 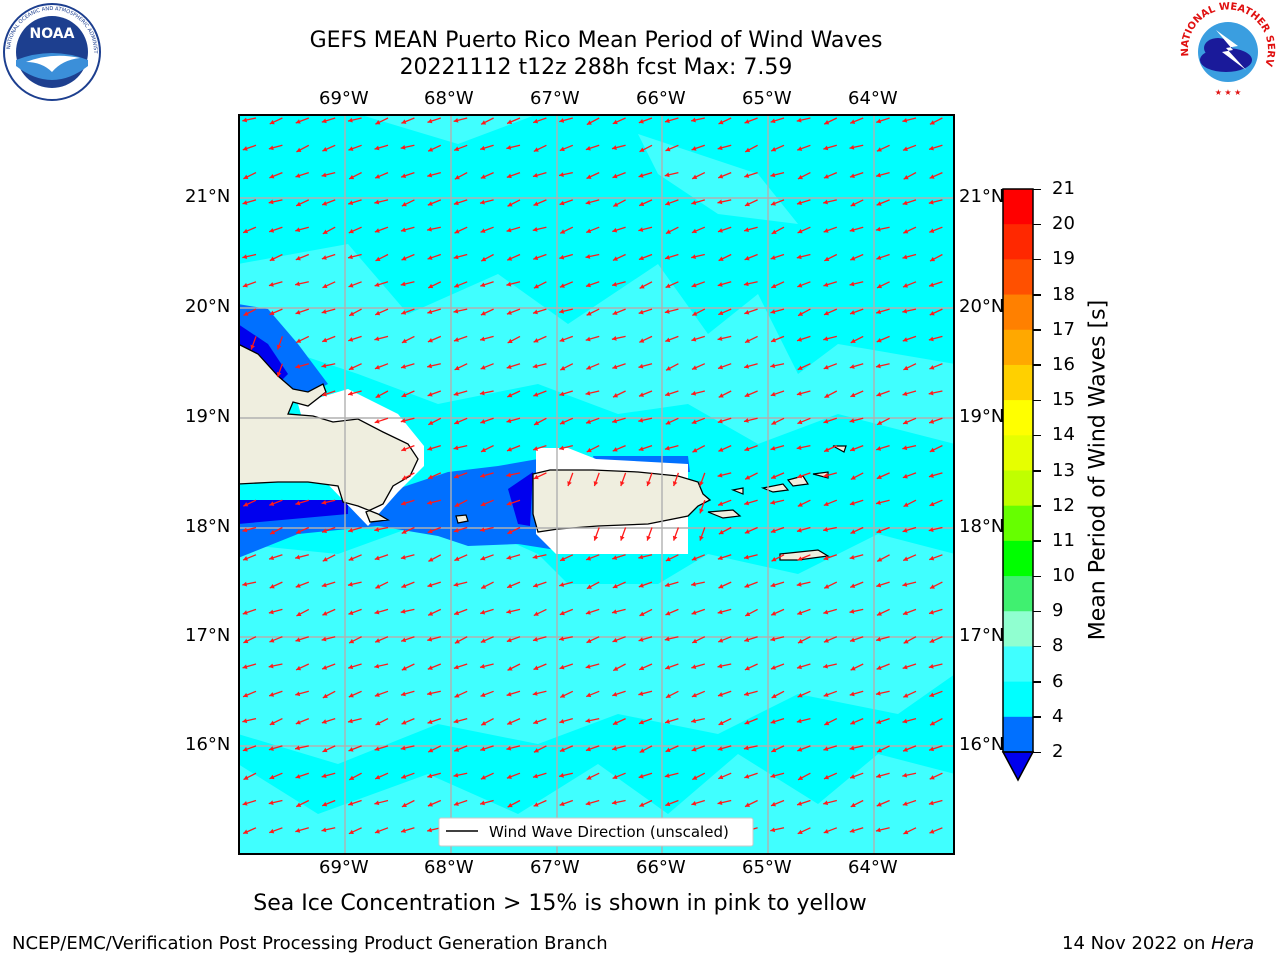 I want to click on lat-label-right: 21°N, so click(x=982, y=196).